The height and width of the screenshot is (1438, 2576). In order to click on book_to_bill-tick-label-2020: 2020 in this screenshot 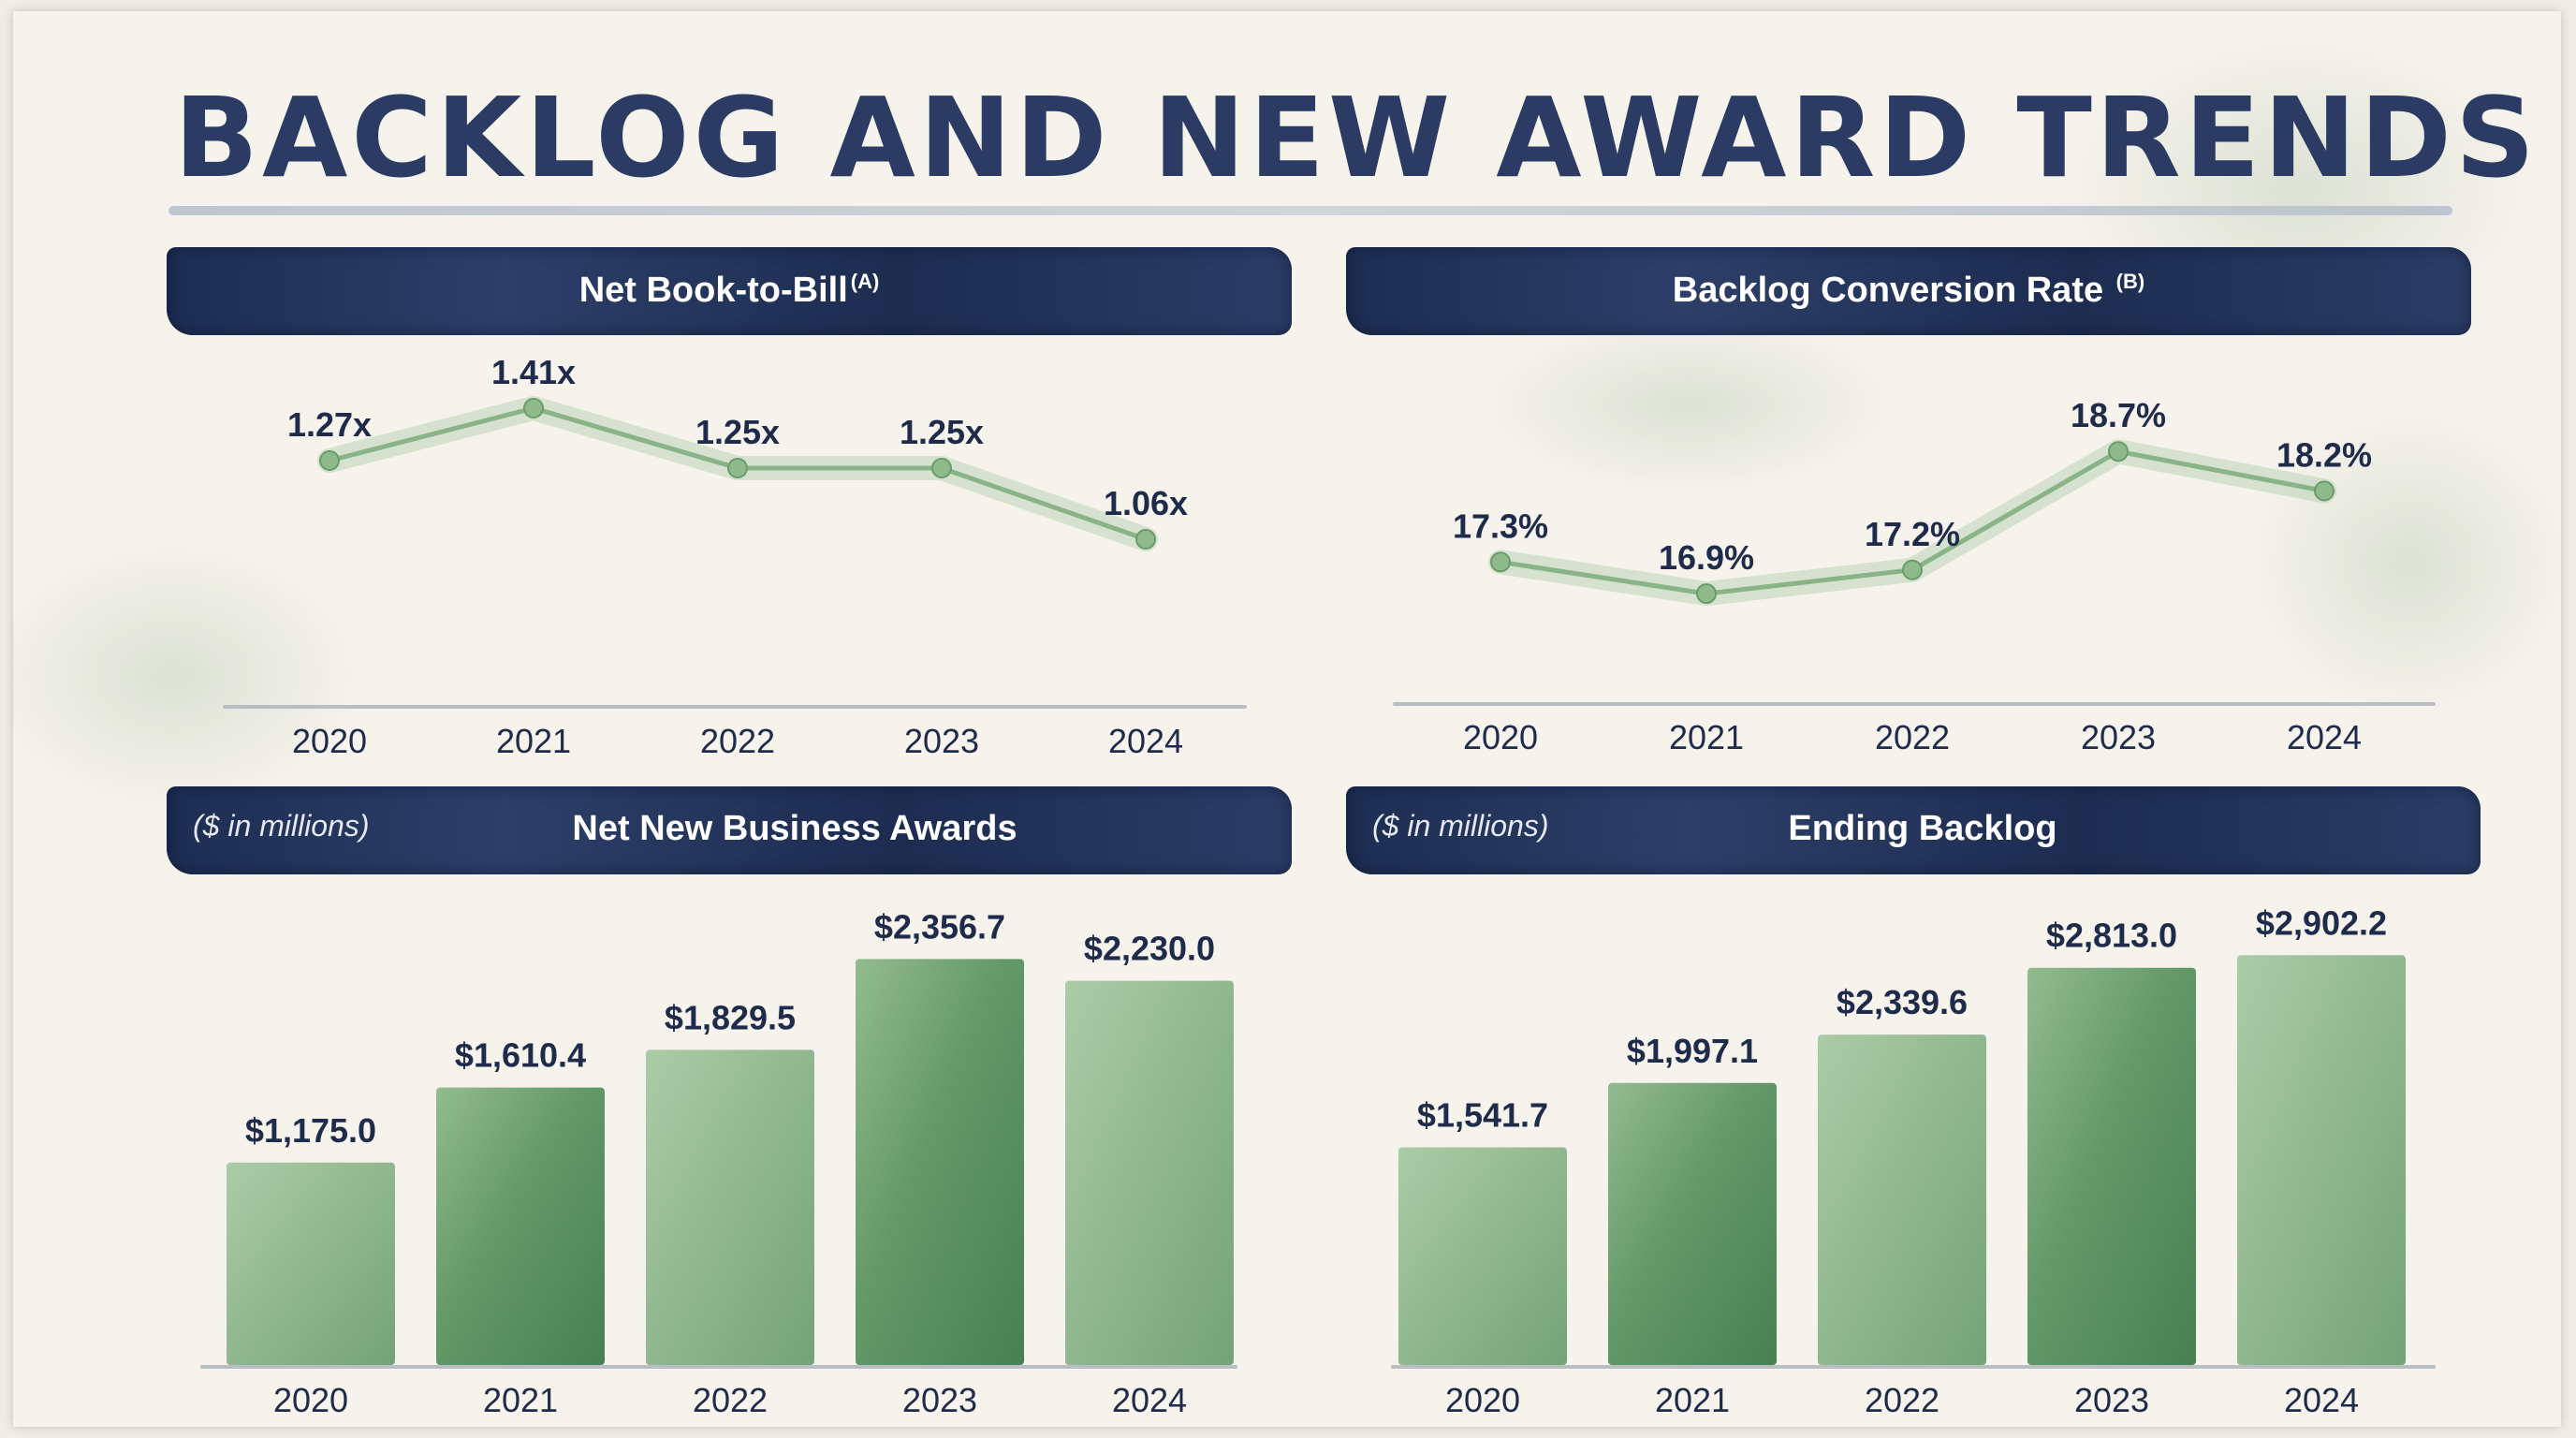, I will do `click(330, 741)`.